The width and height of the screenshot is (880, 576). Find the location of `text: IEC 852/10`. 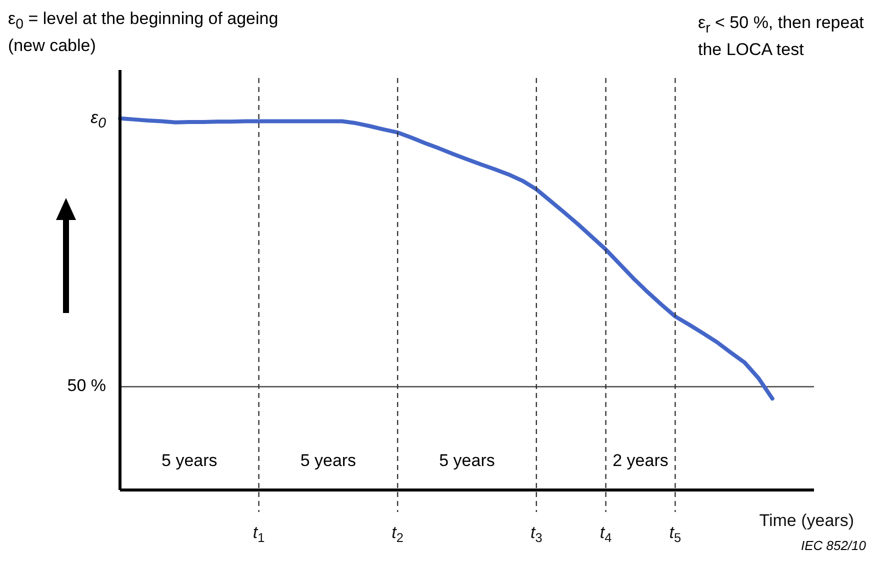

text: IEC 852/10 is located at coordinates (833, 545).